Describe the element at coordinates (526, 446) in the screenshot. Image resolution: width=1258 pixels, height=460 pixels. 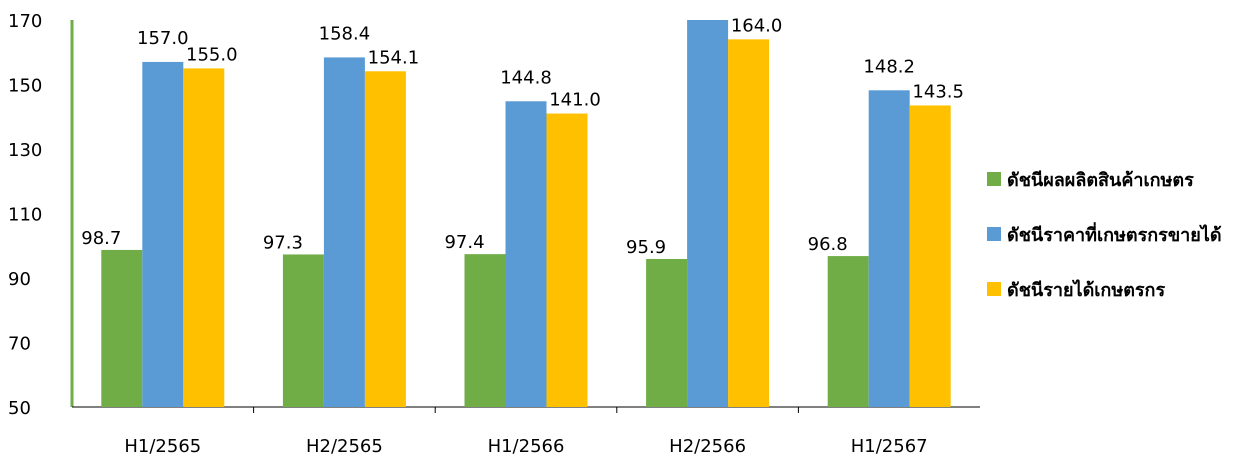
I see `x-tick-label: H1/2566` at that location.